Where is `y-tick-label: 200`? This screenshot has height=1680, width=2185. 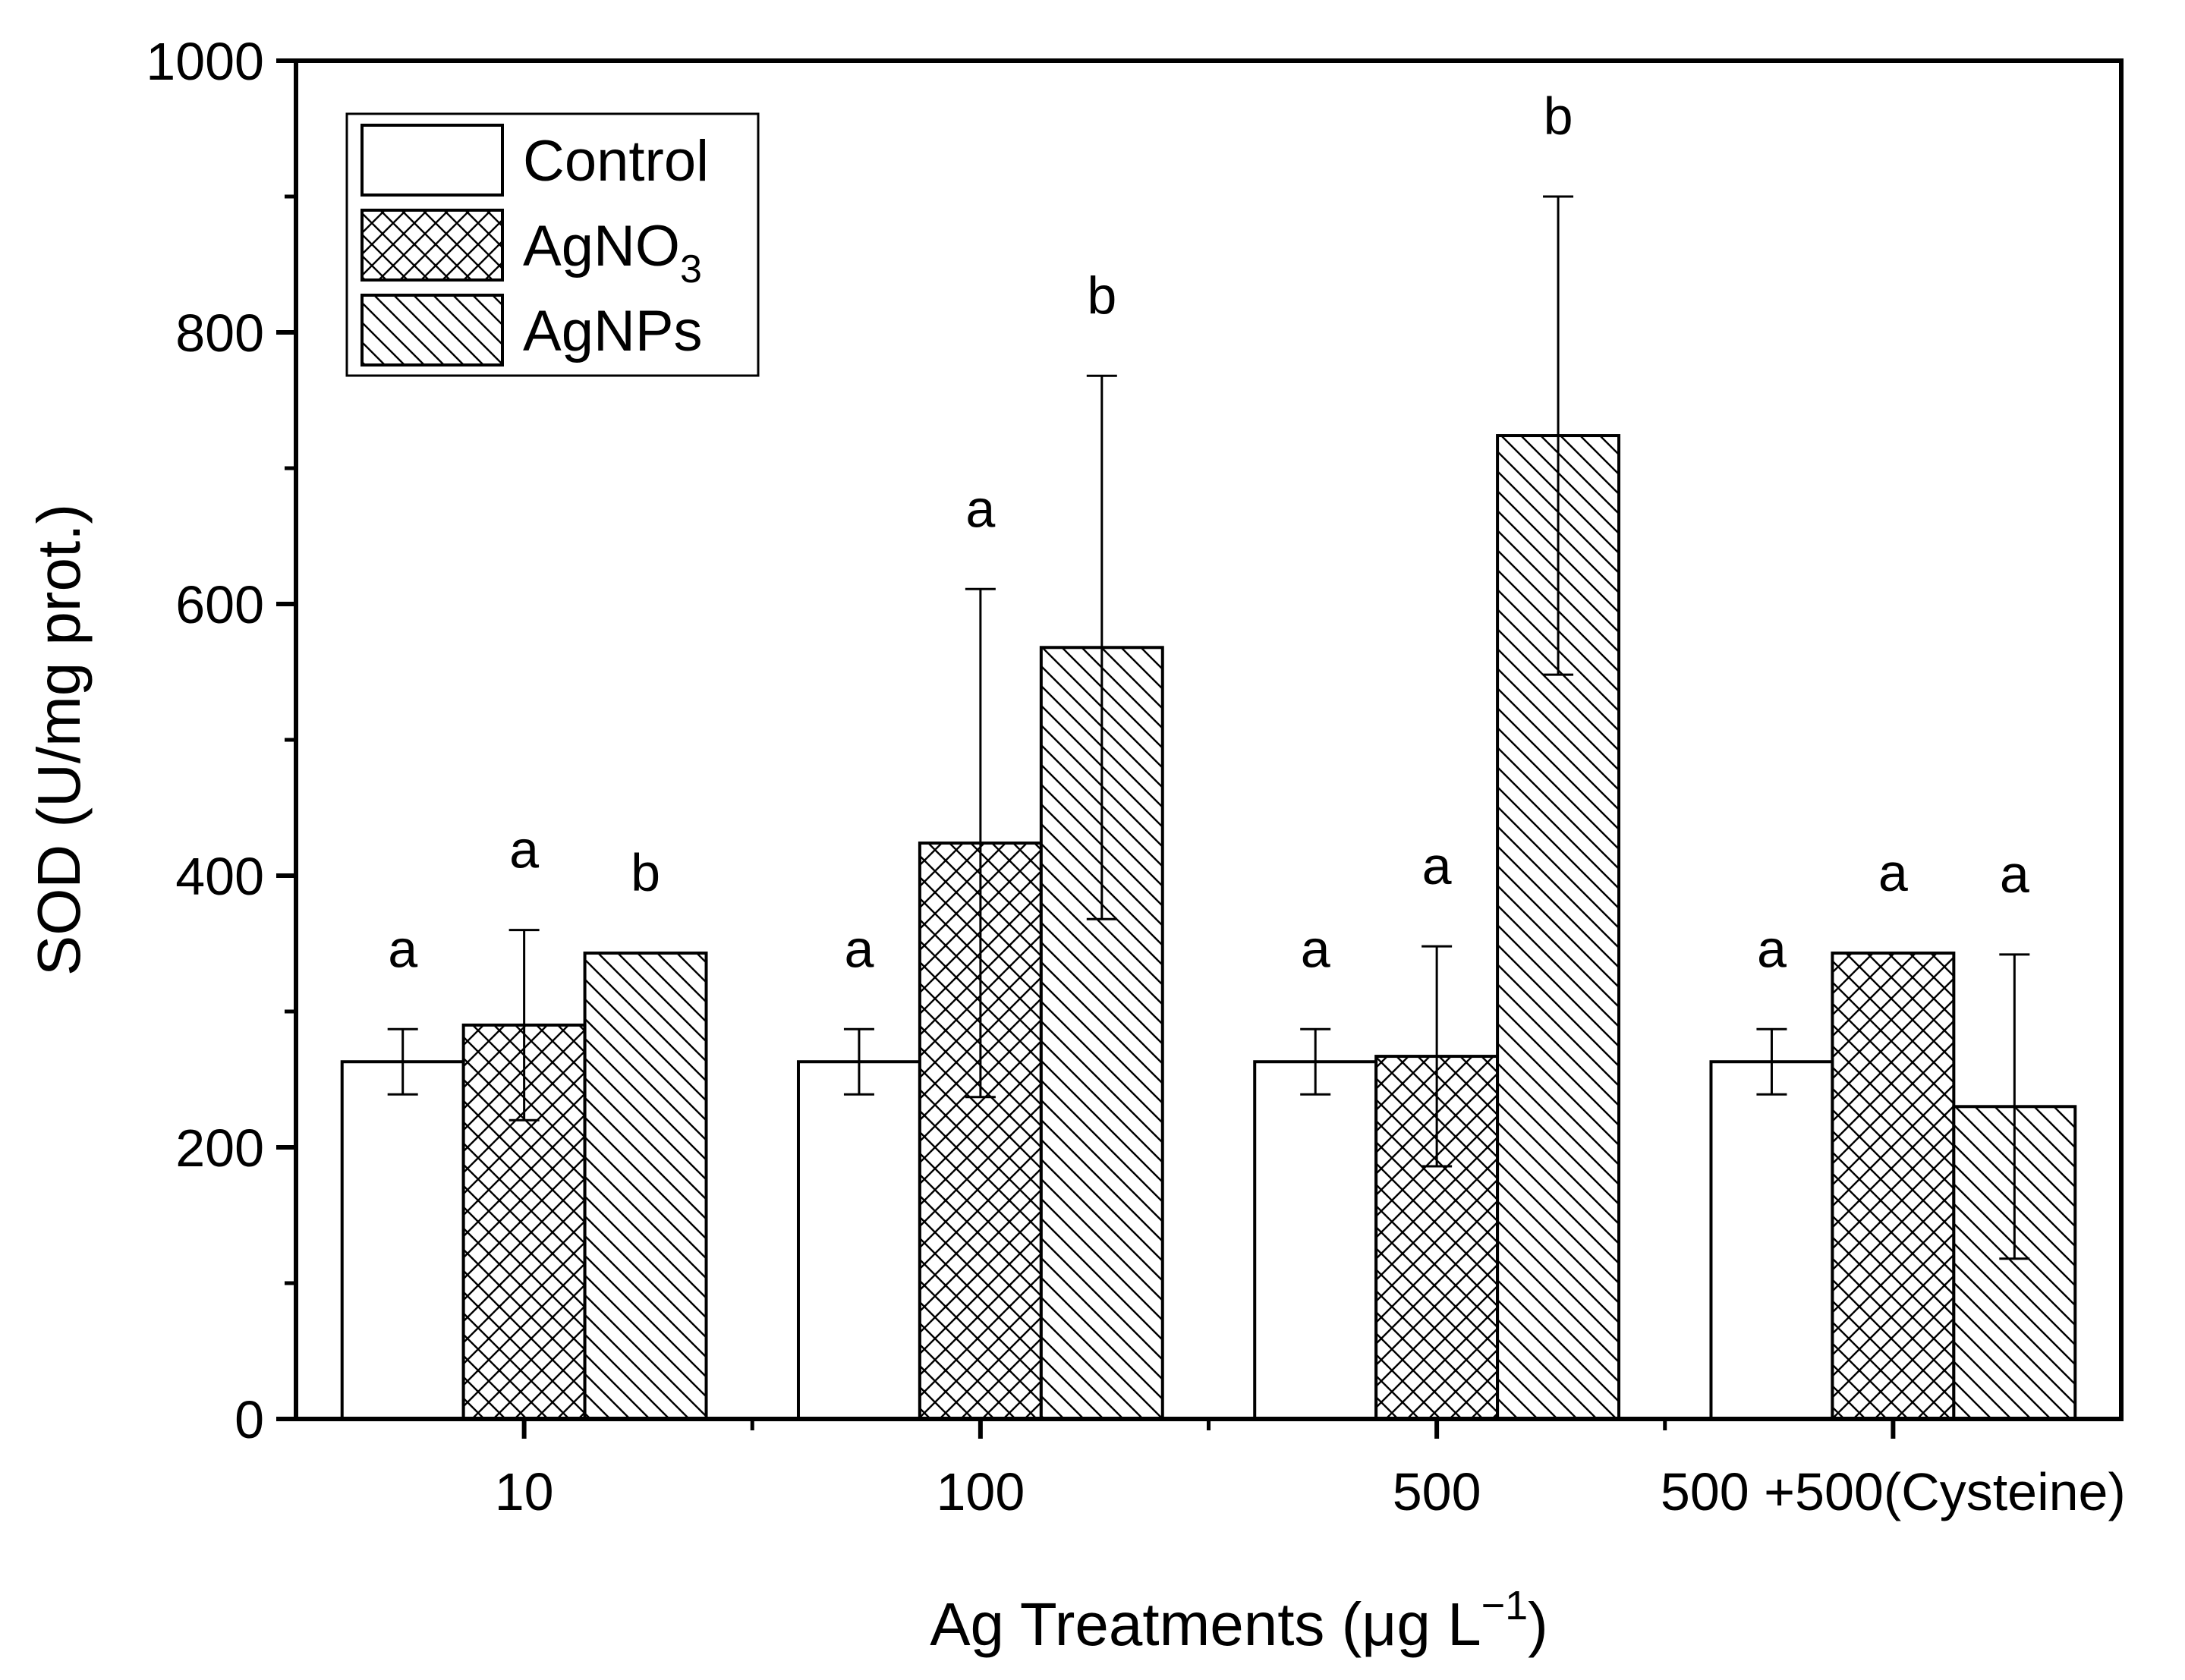 y-tick-label: 200 is located at coordinates (219, 1148).